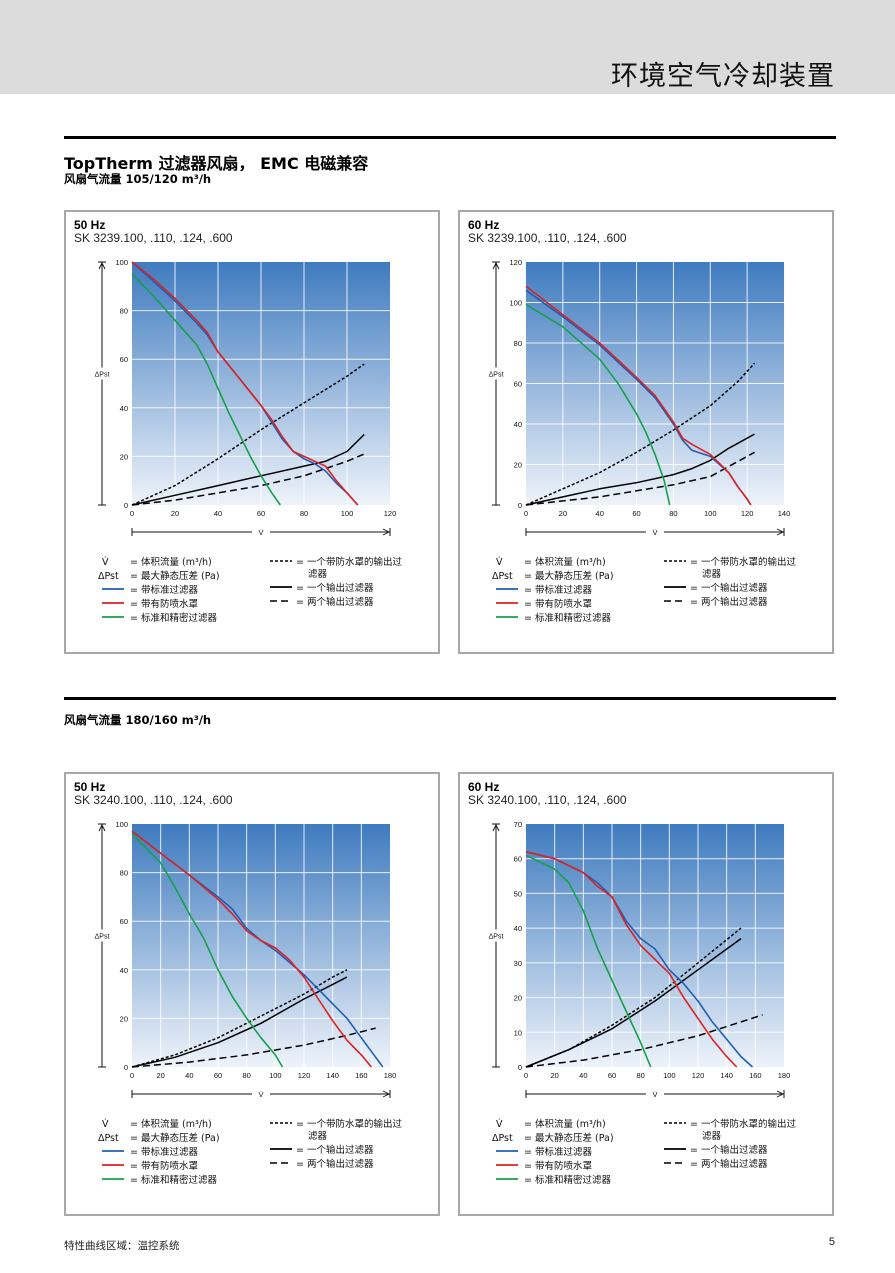 The image size is (895, 1273). What do you see at coordinates (518, 424) in the screenshot?
I see `y-tick-label: 40` at bounding box center [518, 424].